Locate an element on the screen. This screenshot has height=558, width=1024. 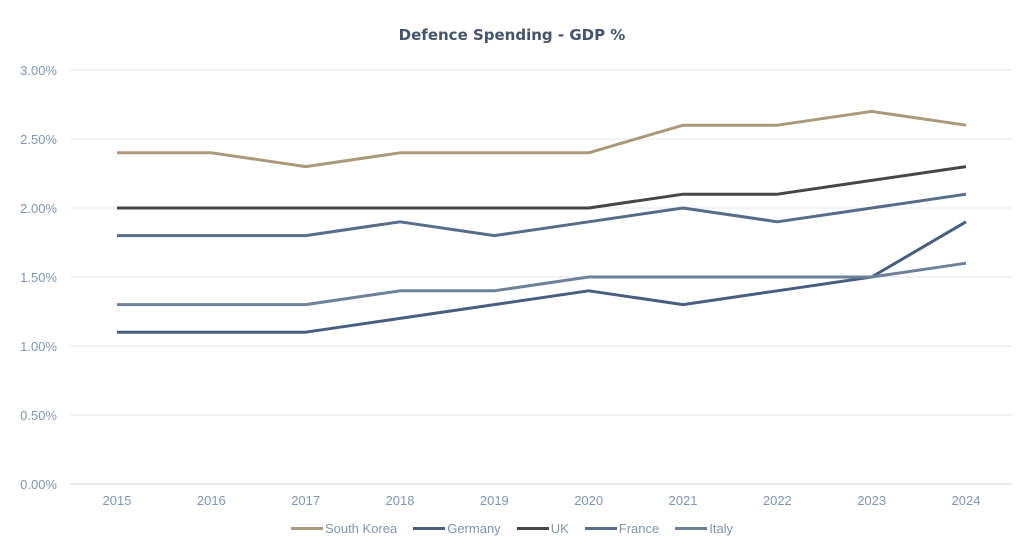
legend-item-italy: Italy is located at coordinates (704, 528).